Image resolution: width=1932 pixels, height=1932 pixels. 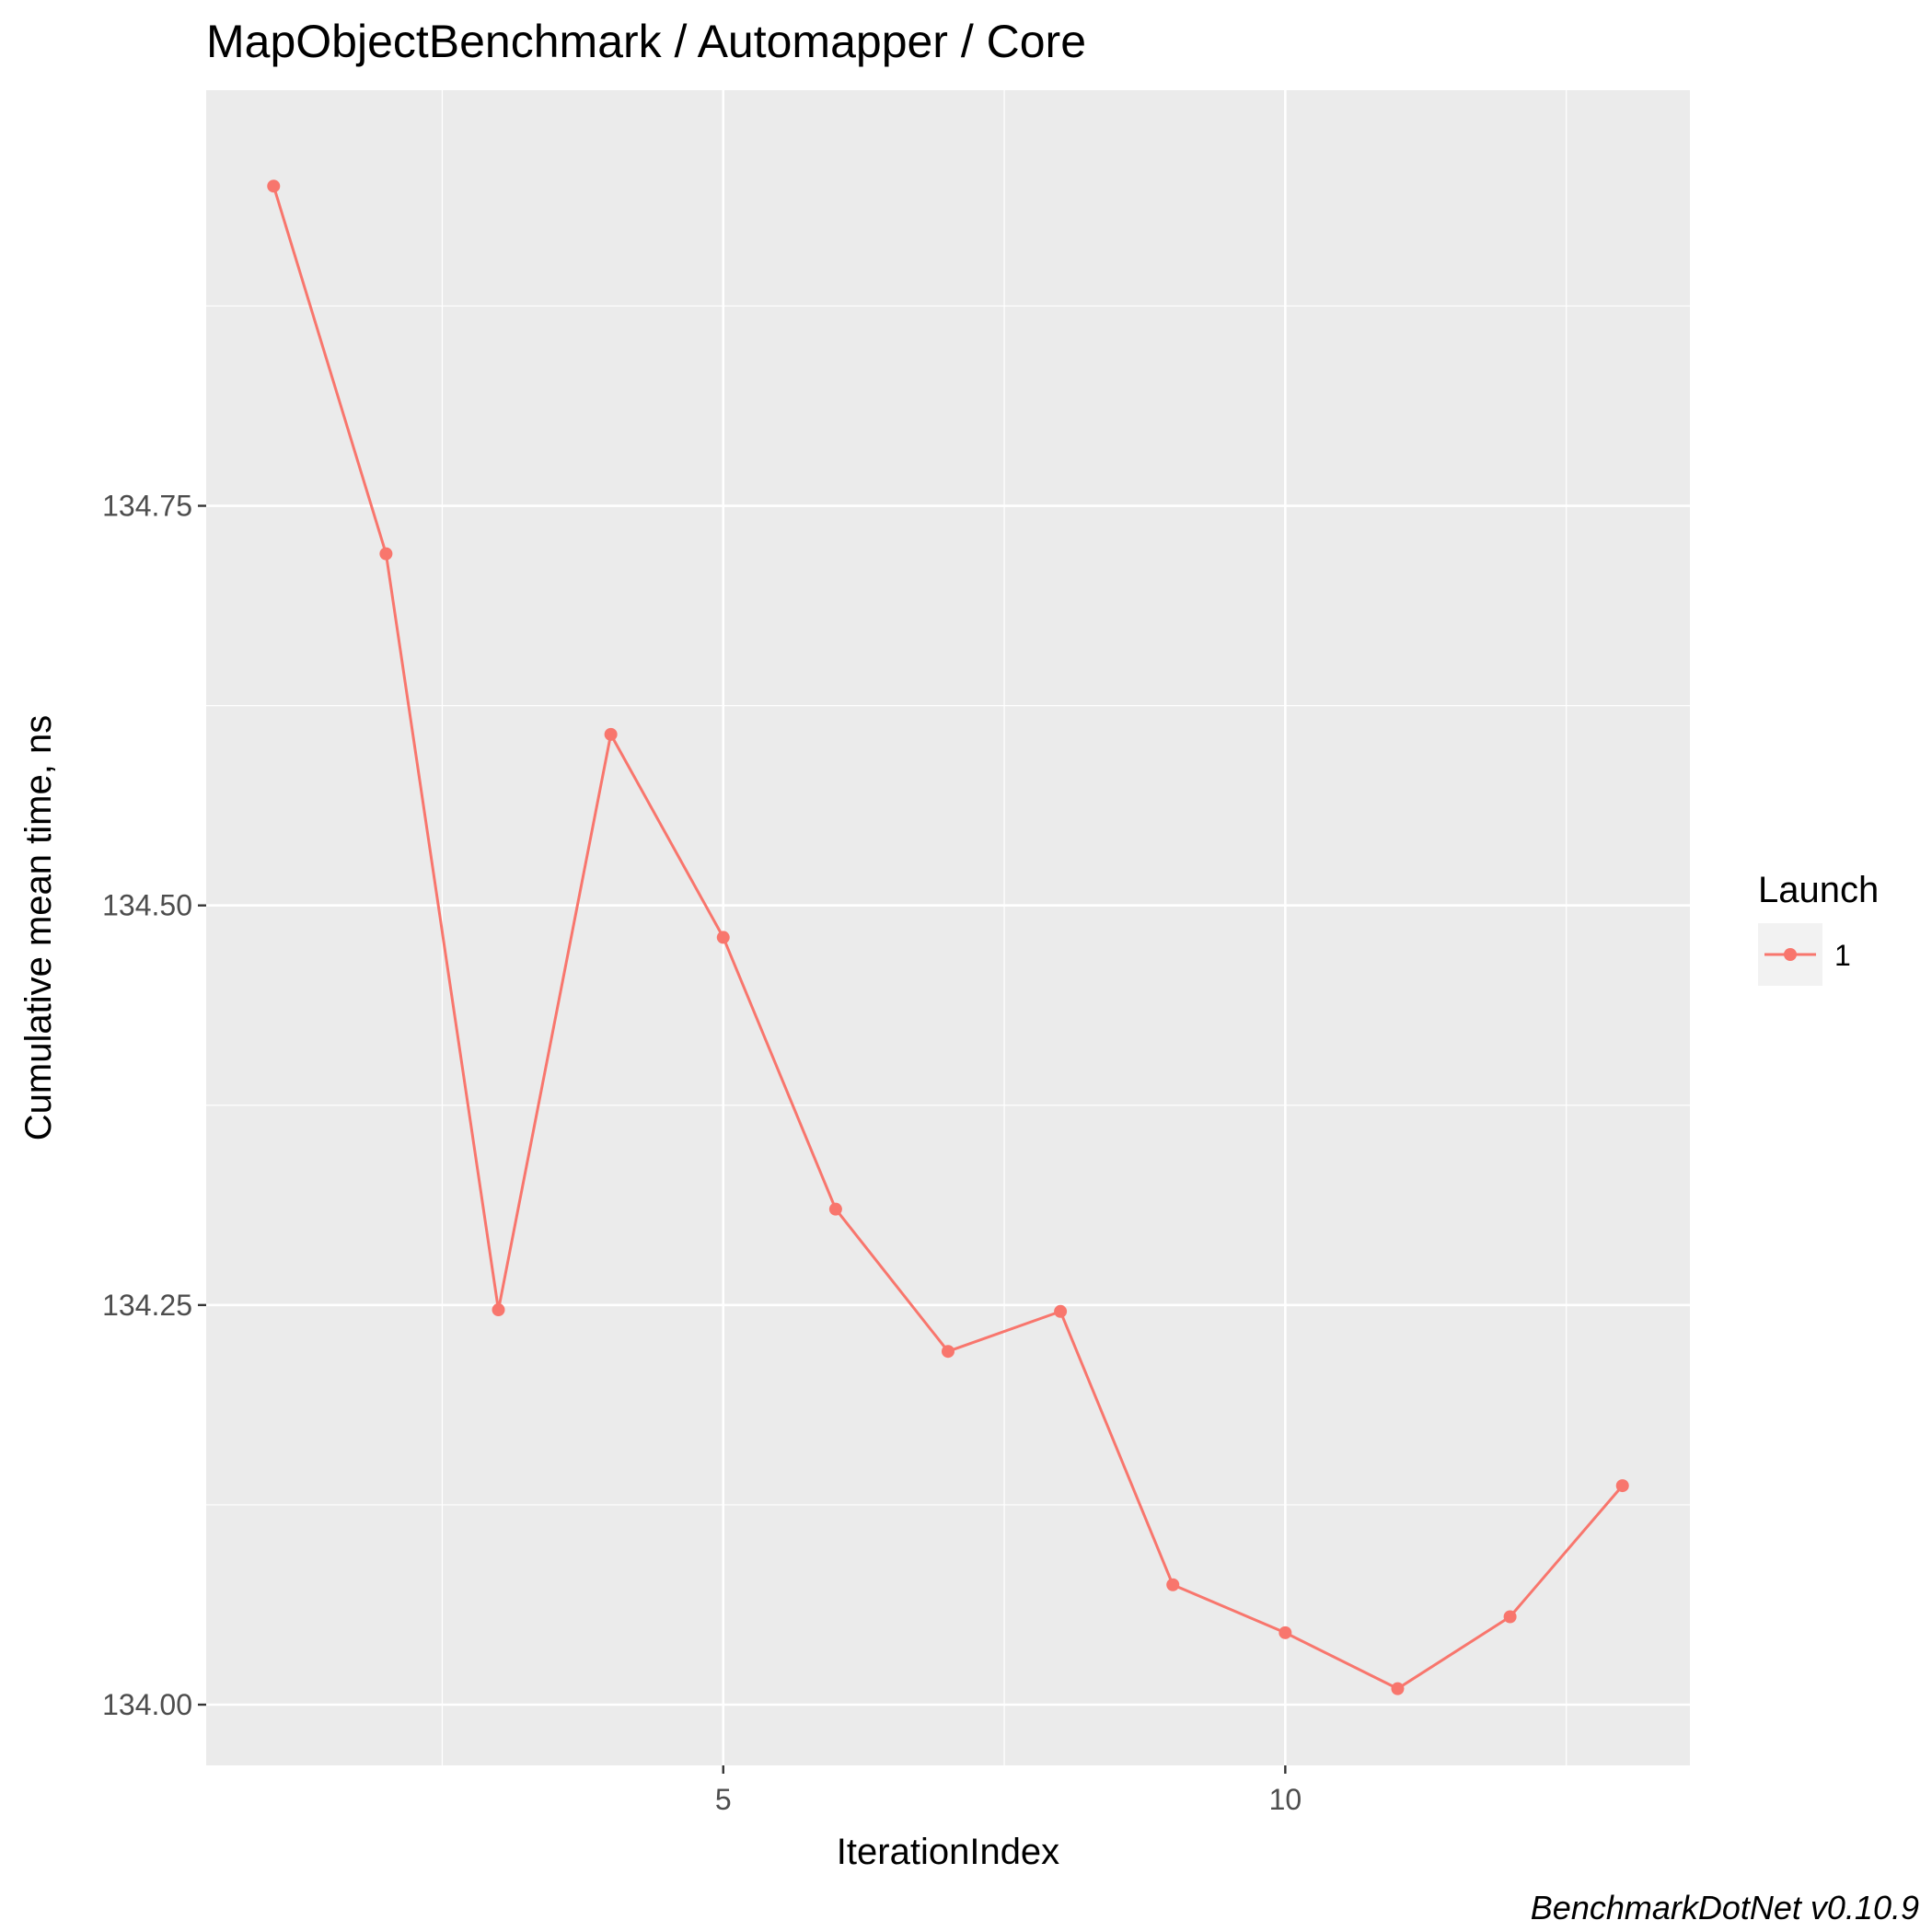 What do you see at coordinates (1286, 1800) in the screenshot?
I see `x-tick-label: 10` at bounding box center [1286, 1800].